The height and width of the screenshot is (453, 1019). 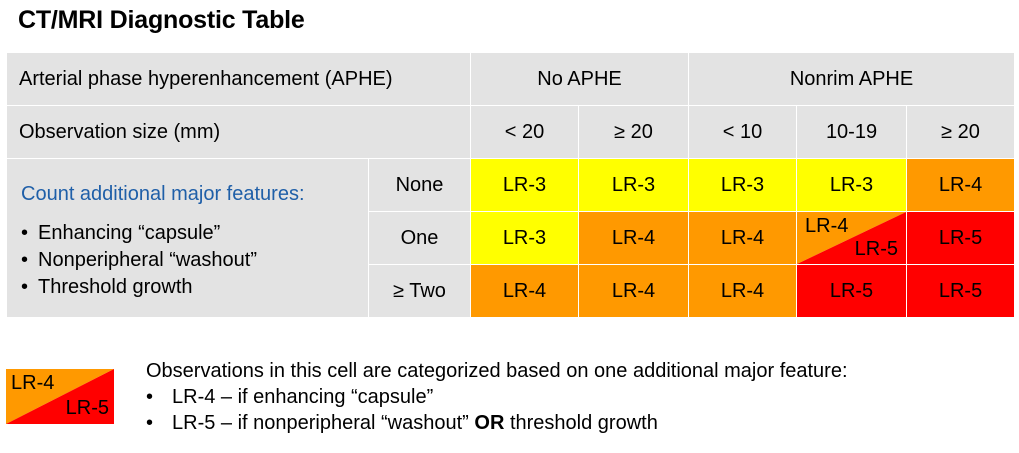 What do you see at coordinates (33, 383) in the screenshot?
I see `legend-swatch-top: LR-4` at bounding box center [33, 383].